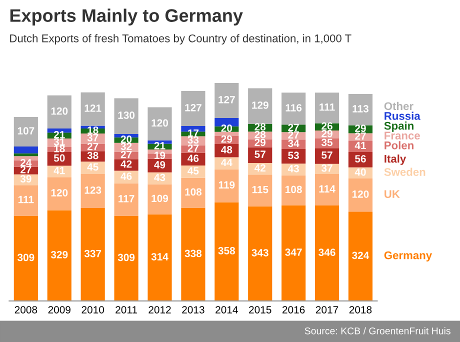  Describe the element at coordinates (193, 140) in the screenshot. I see `data-label: 33` at that location.